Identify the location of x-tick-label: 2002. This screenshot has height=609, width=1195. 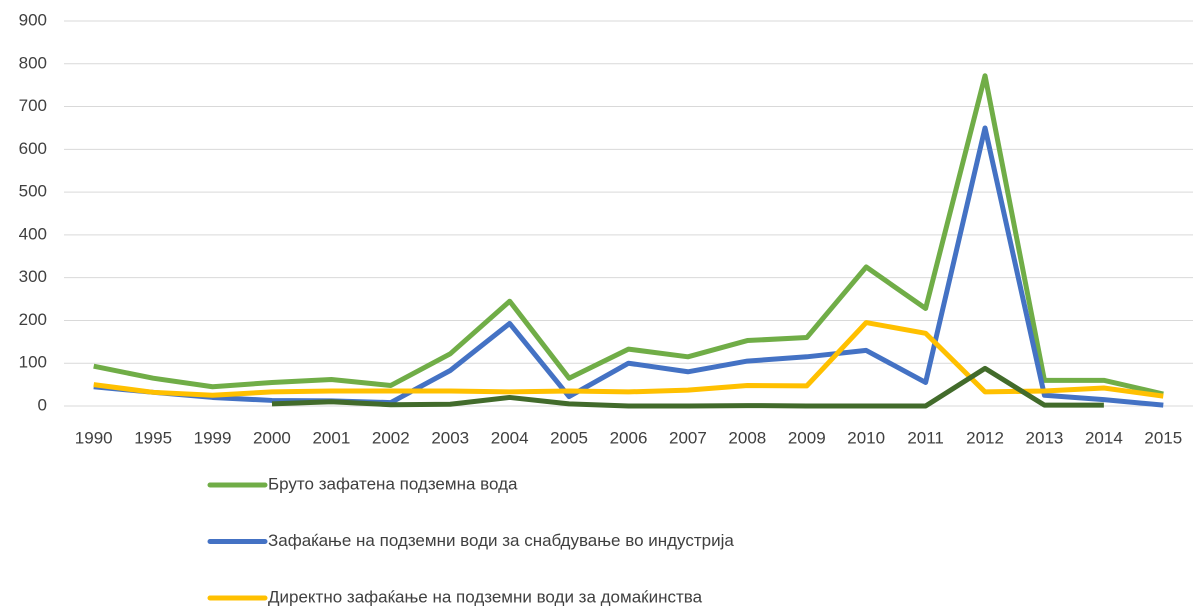
(391, 437).